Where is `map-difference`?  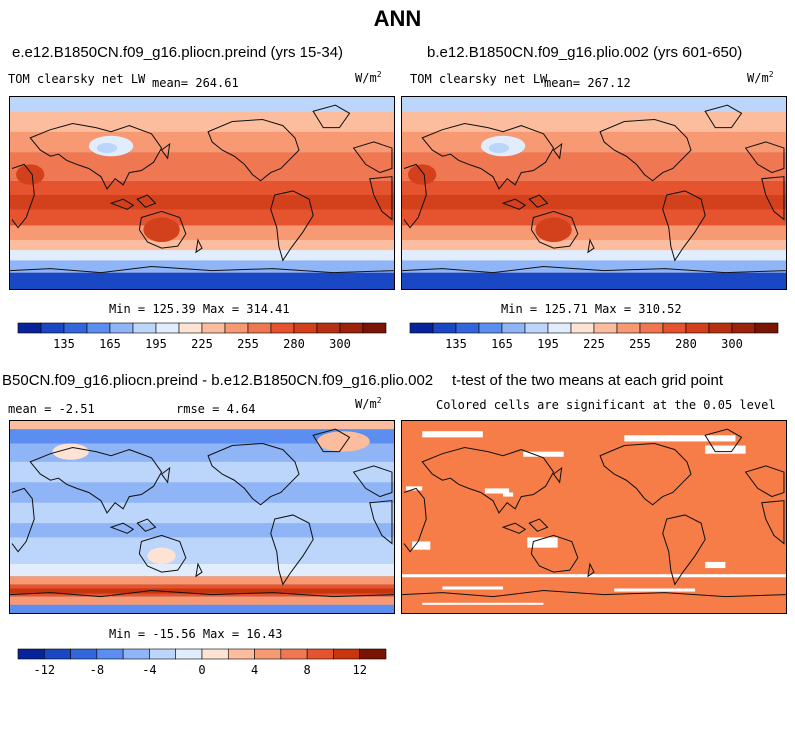
map-difference is located at coordinates (202, 517).